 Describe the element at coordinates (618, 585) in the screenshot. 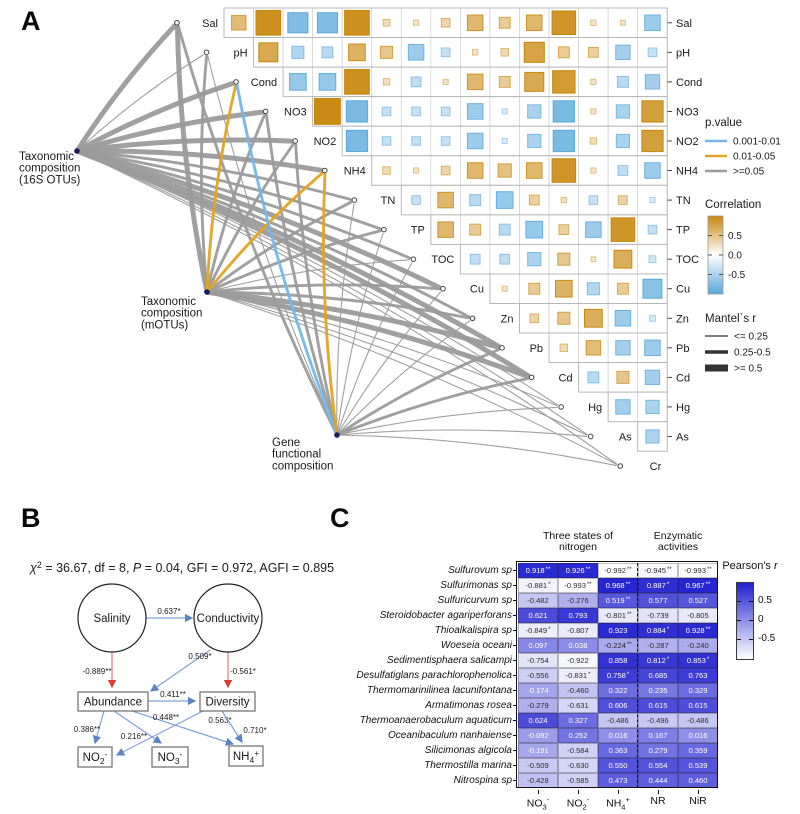

I see `heatmap-cell: 0.968 **` at that location.